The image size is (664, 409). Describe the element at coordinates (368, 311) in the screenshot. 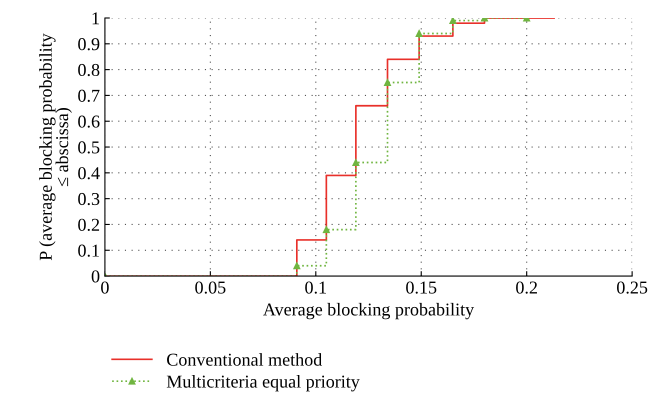

I see `x-axis-title: Average blocking probability` at that location.